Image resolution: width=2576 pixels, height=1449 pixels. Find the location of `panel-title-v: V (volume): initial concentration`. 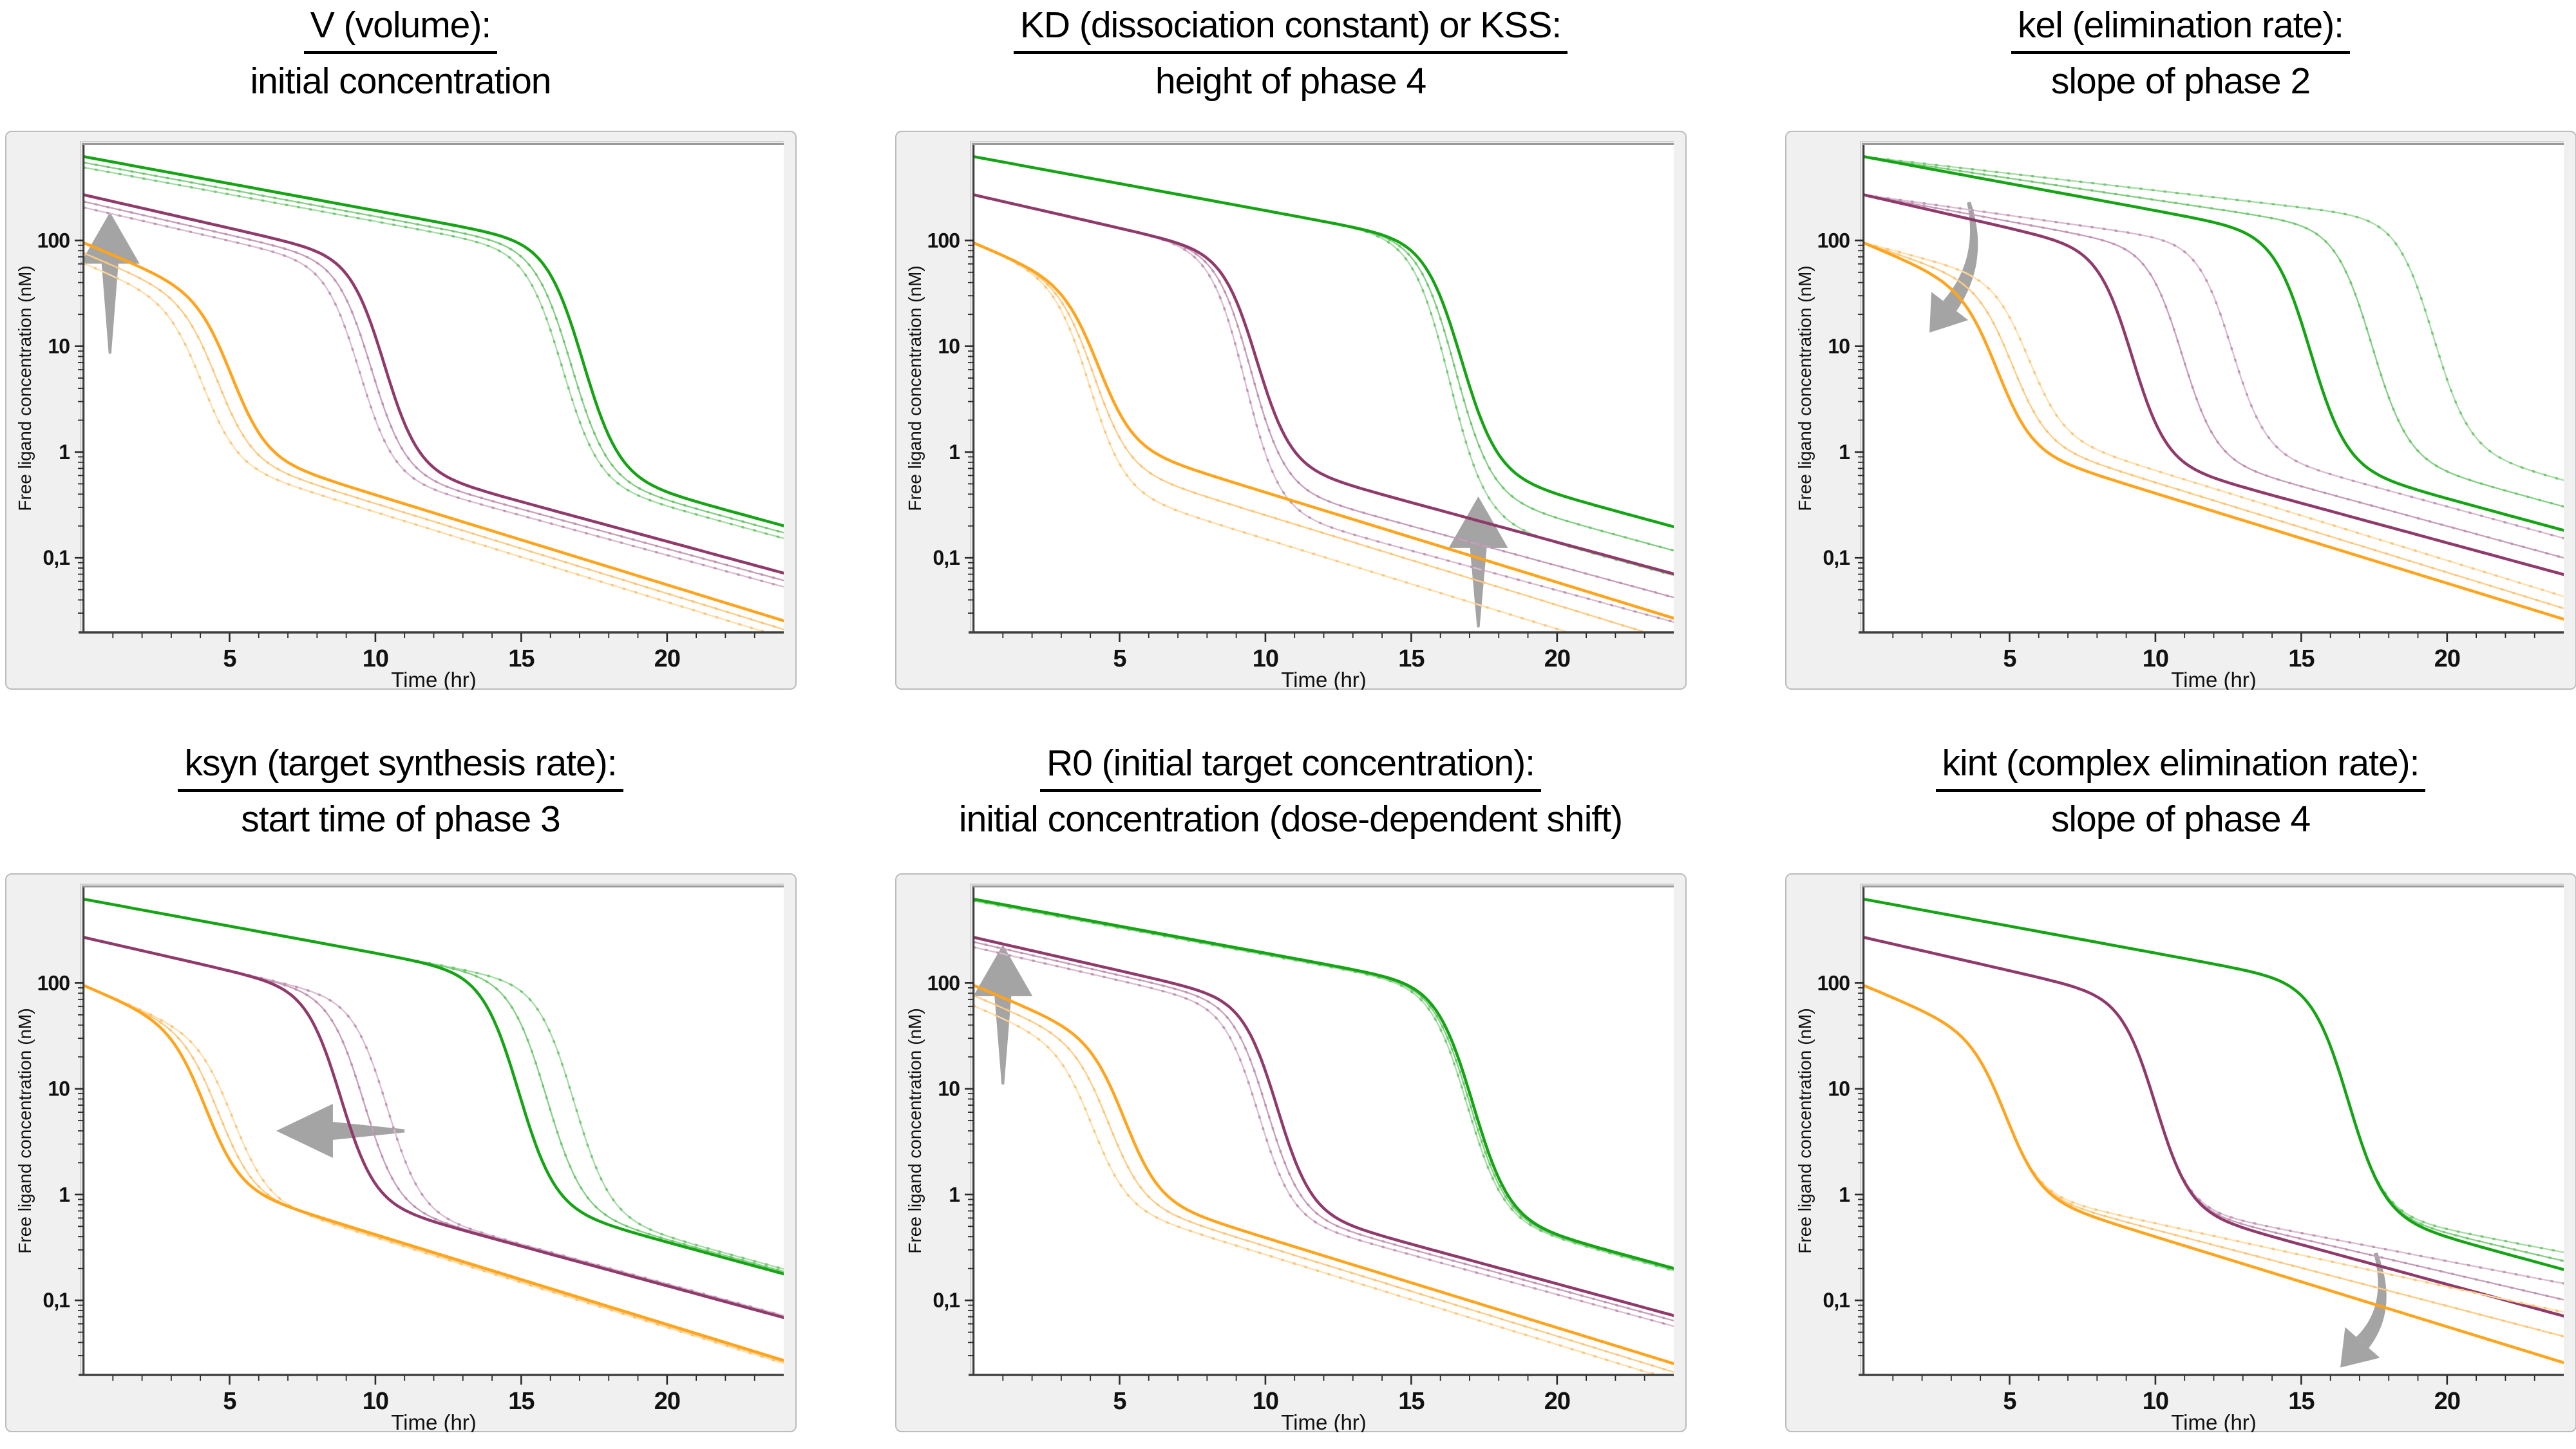

panel-title-v: V (volume): initial concentration is located at coordinates (422, 54).